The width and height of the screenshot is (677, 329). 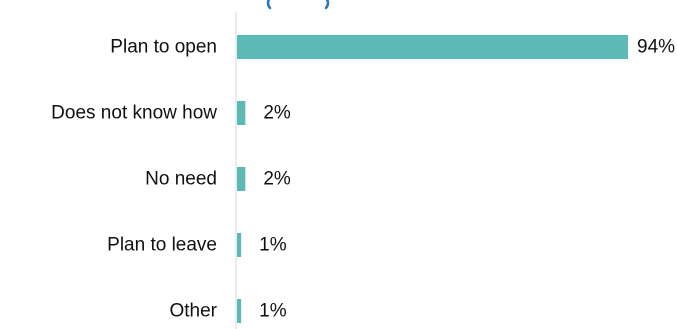 I want to click on value-label: 94%, so click(x=656, y=47).